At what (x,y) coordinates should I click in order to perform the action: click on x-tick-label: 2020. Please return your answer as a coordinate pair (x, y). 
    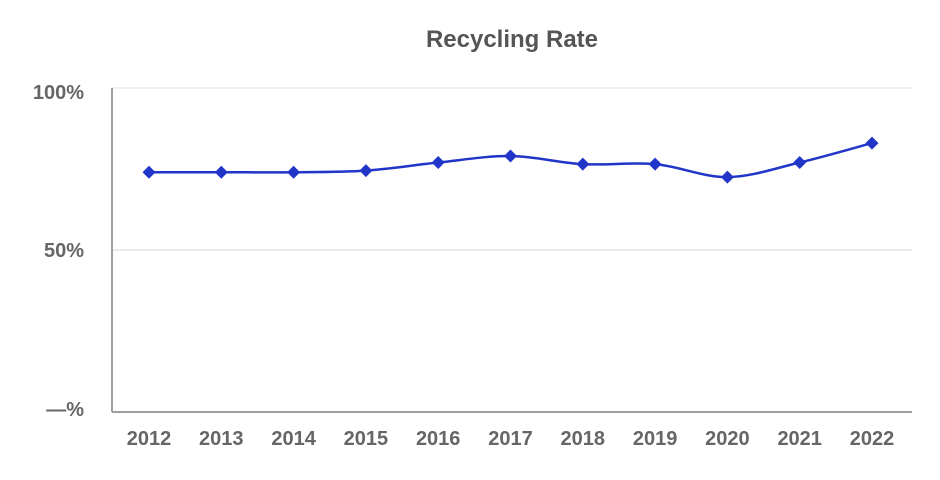
    Looking at the image, I should click on (727, 439).